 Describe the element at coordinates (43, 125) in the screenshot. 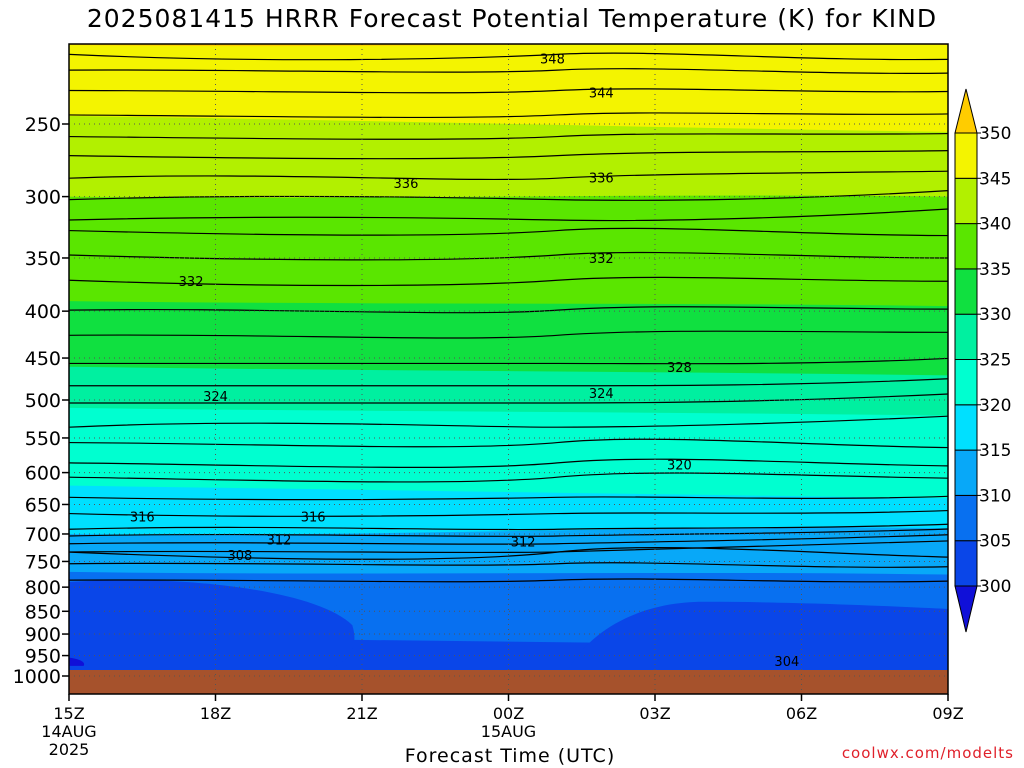

I see `y-tick-label: 250` at that location.